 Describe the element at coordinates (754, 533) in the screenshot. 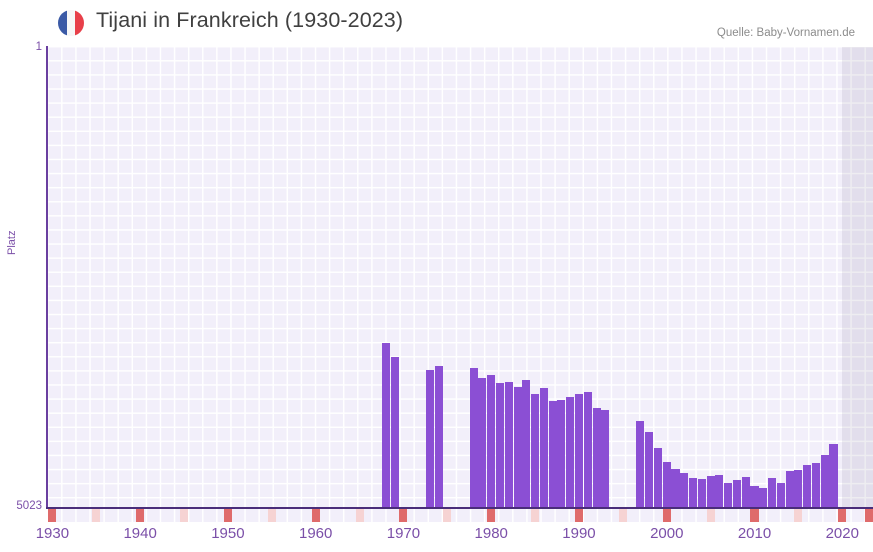

I see `x-axis-tick-label: 2010` at that location.